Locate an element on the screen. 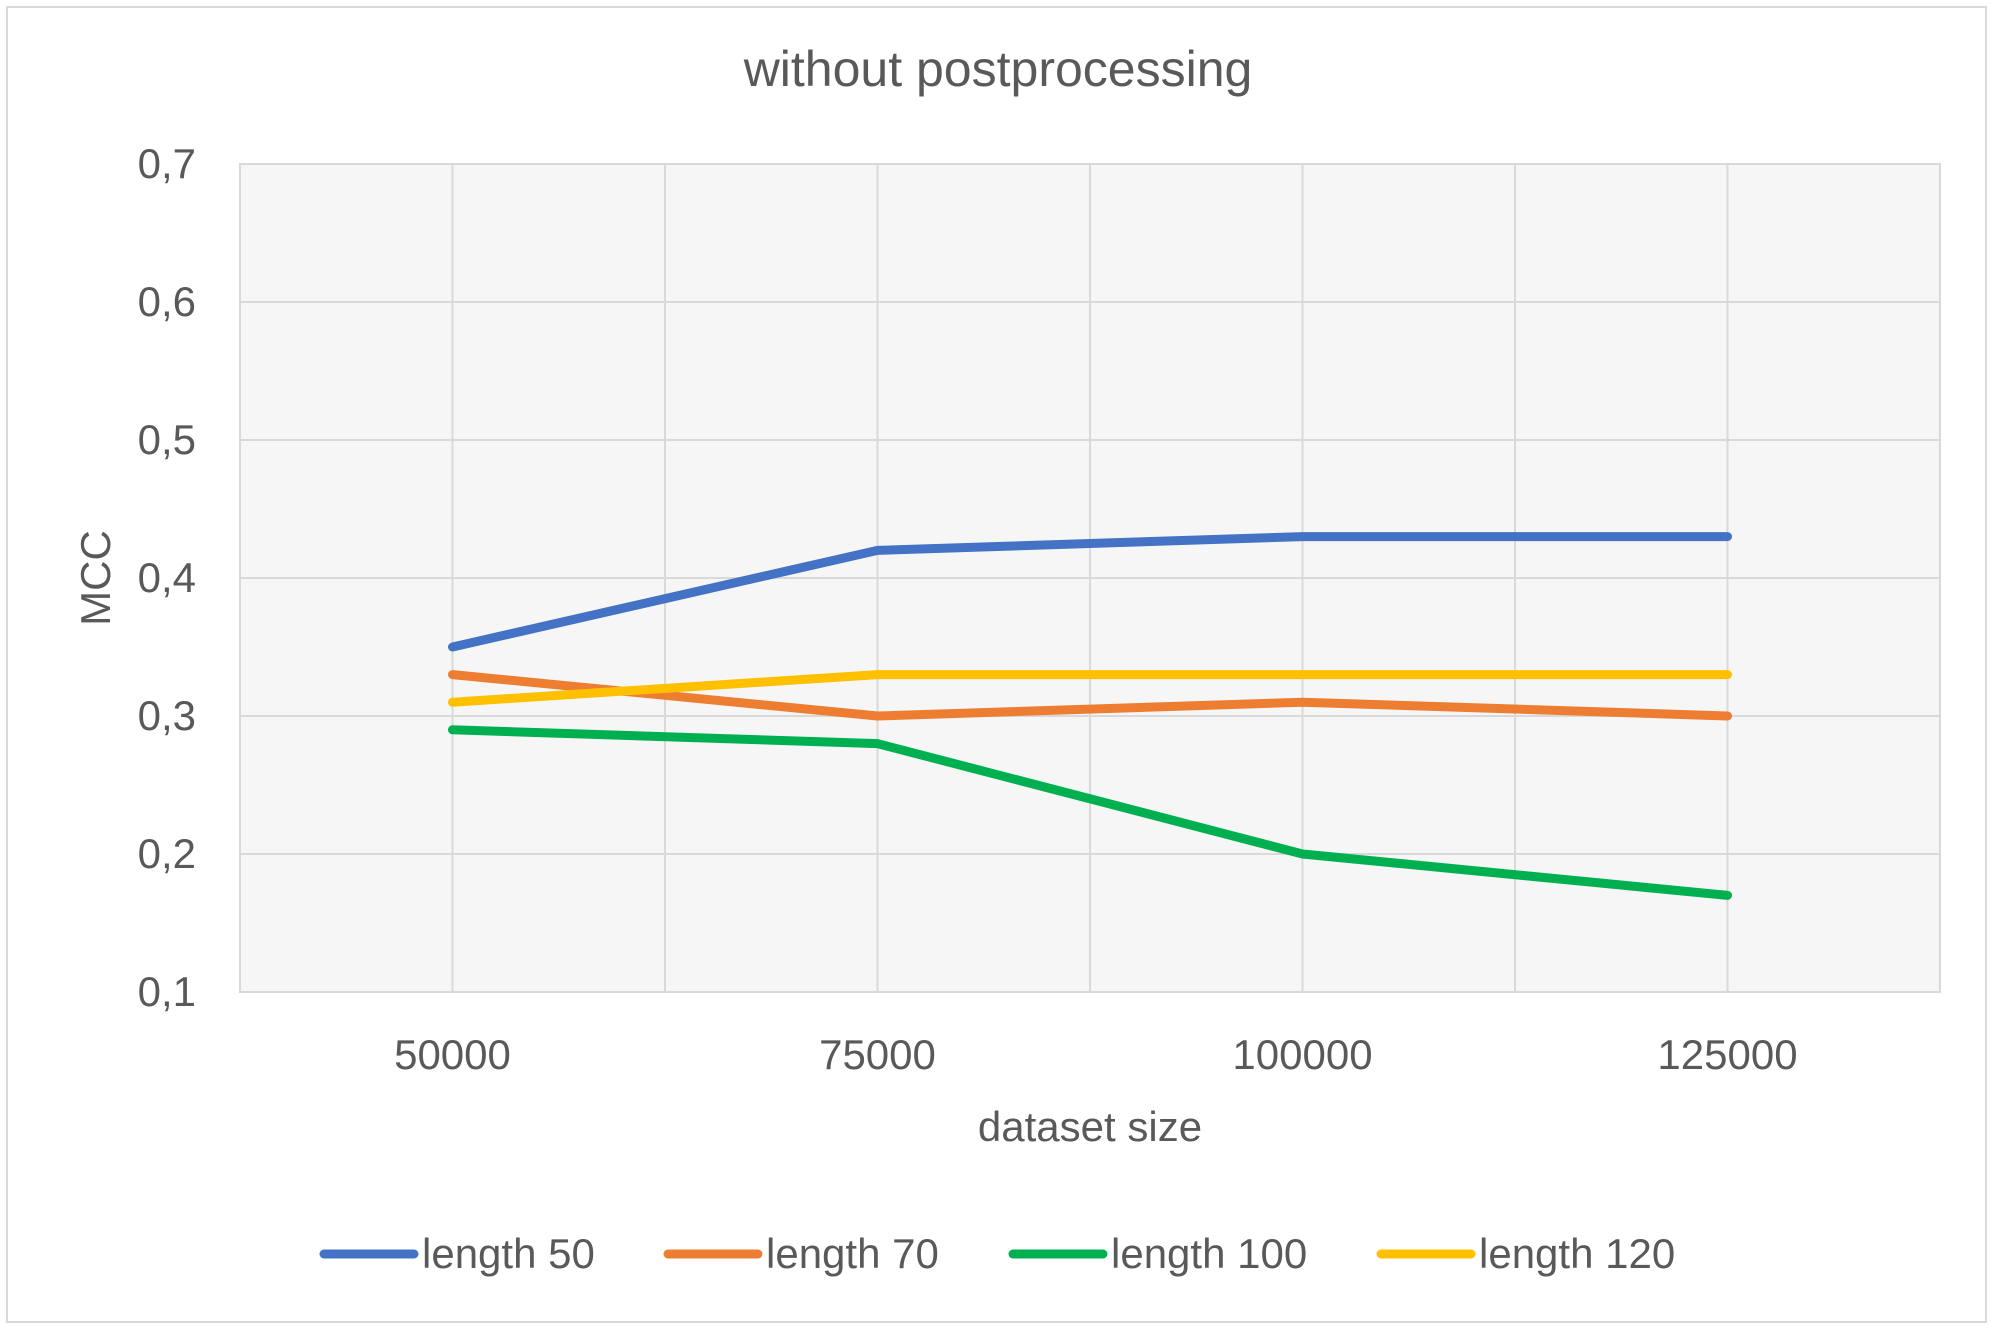  legend-label: length 120 is located at coordinates (1577, 1253).